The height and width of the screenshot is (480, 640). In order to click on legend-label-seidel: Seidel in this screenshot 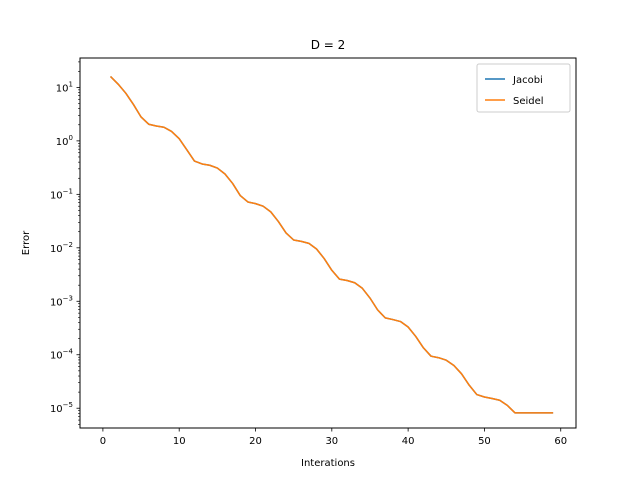, I will do `click(528, 101)`.